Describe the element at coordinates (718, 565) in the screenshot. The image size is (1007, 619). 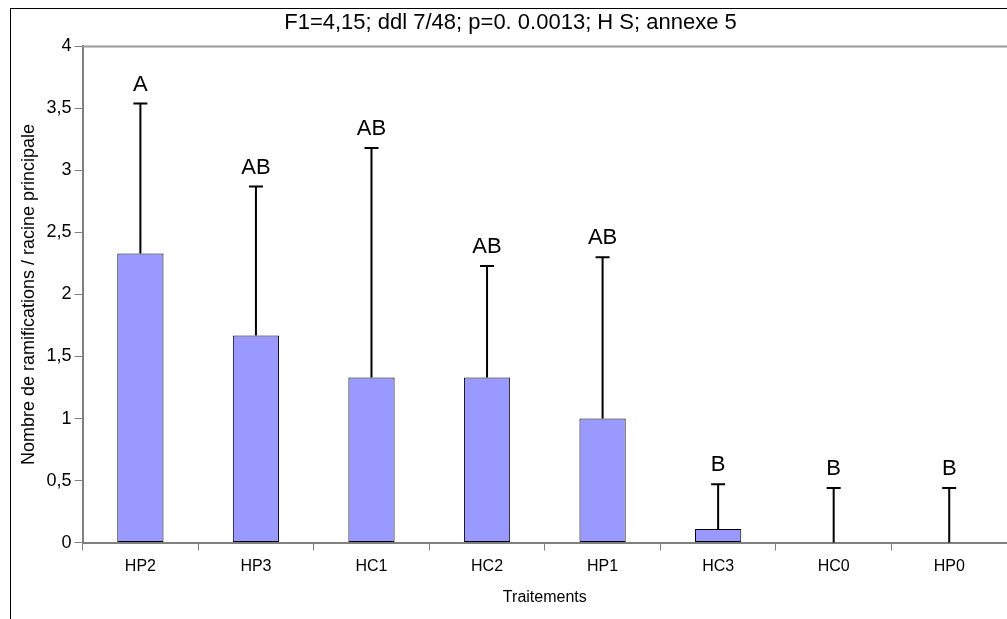
I see `x-tick-label: HC3` at that location.